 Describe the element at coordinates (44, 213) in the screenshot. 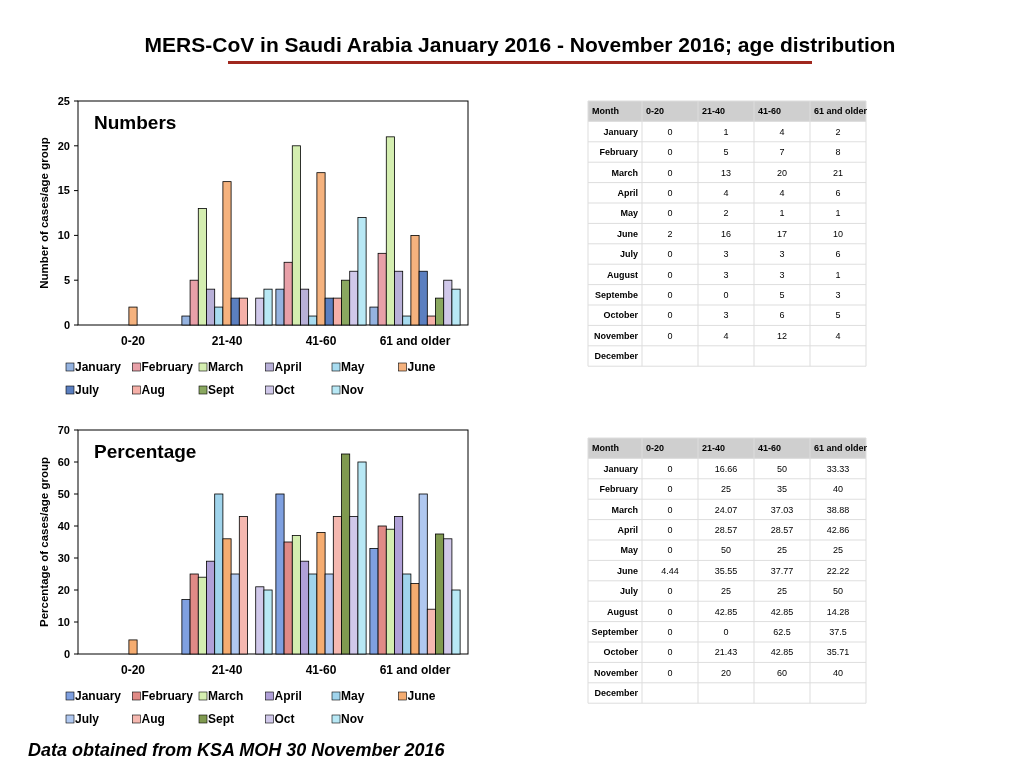

I see `y-axis-title: Number of cases/age group` at that location.